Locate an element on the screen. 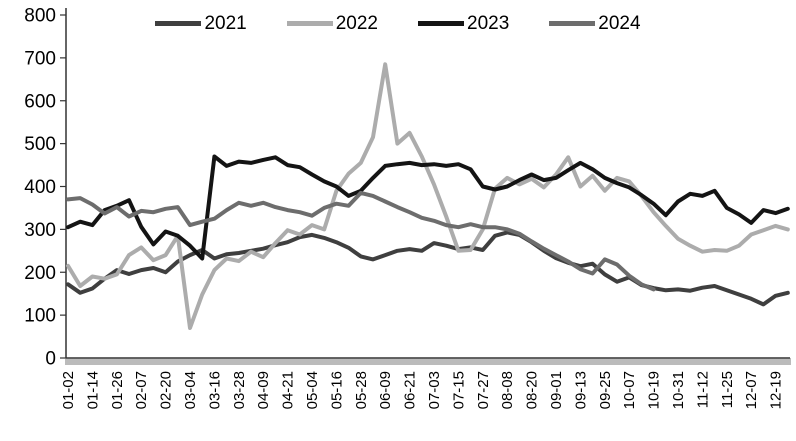  x-axis-label: 11-25 is located at coordinates (727, 389).